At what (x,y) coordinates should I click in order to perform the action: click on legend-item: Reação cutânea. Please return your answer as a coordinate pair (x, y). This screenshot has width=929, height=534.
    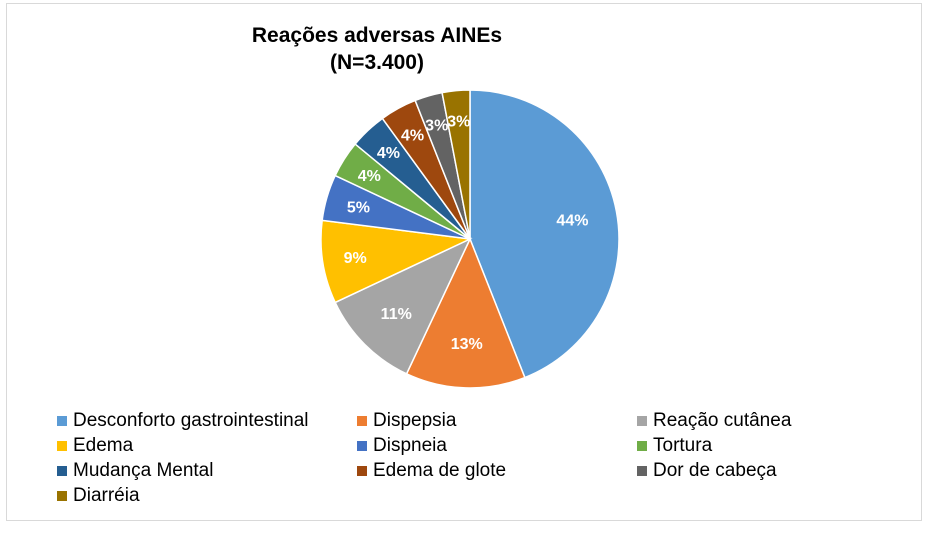
    Looking at the image, I should click on (714, 421).